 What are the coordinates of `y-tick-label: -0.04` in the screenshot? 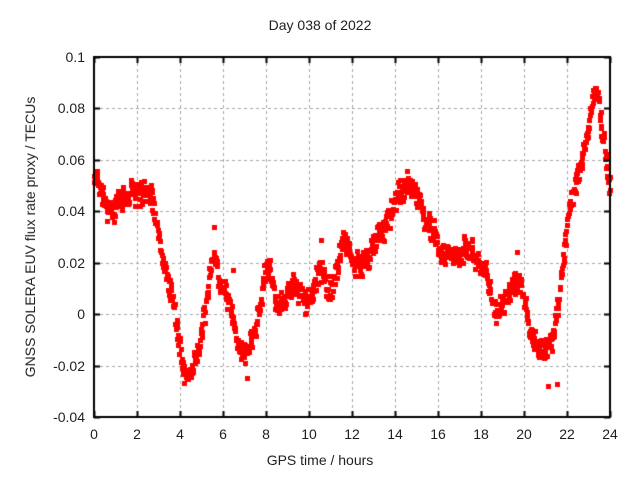 It's located at (69, 417).